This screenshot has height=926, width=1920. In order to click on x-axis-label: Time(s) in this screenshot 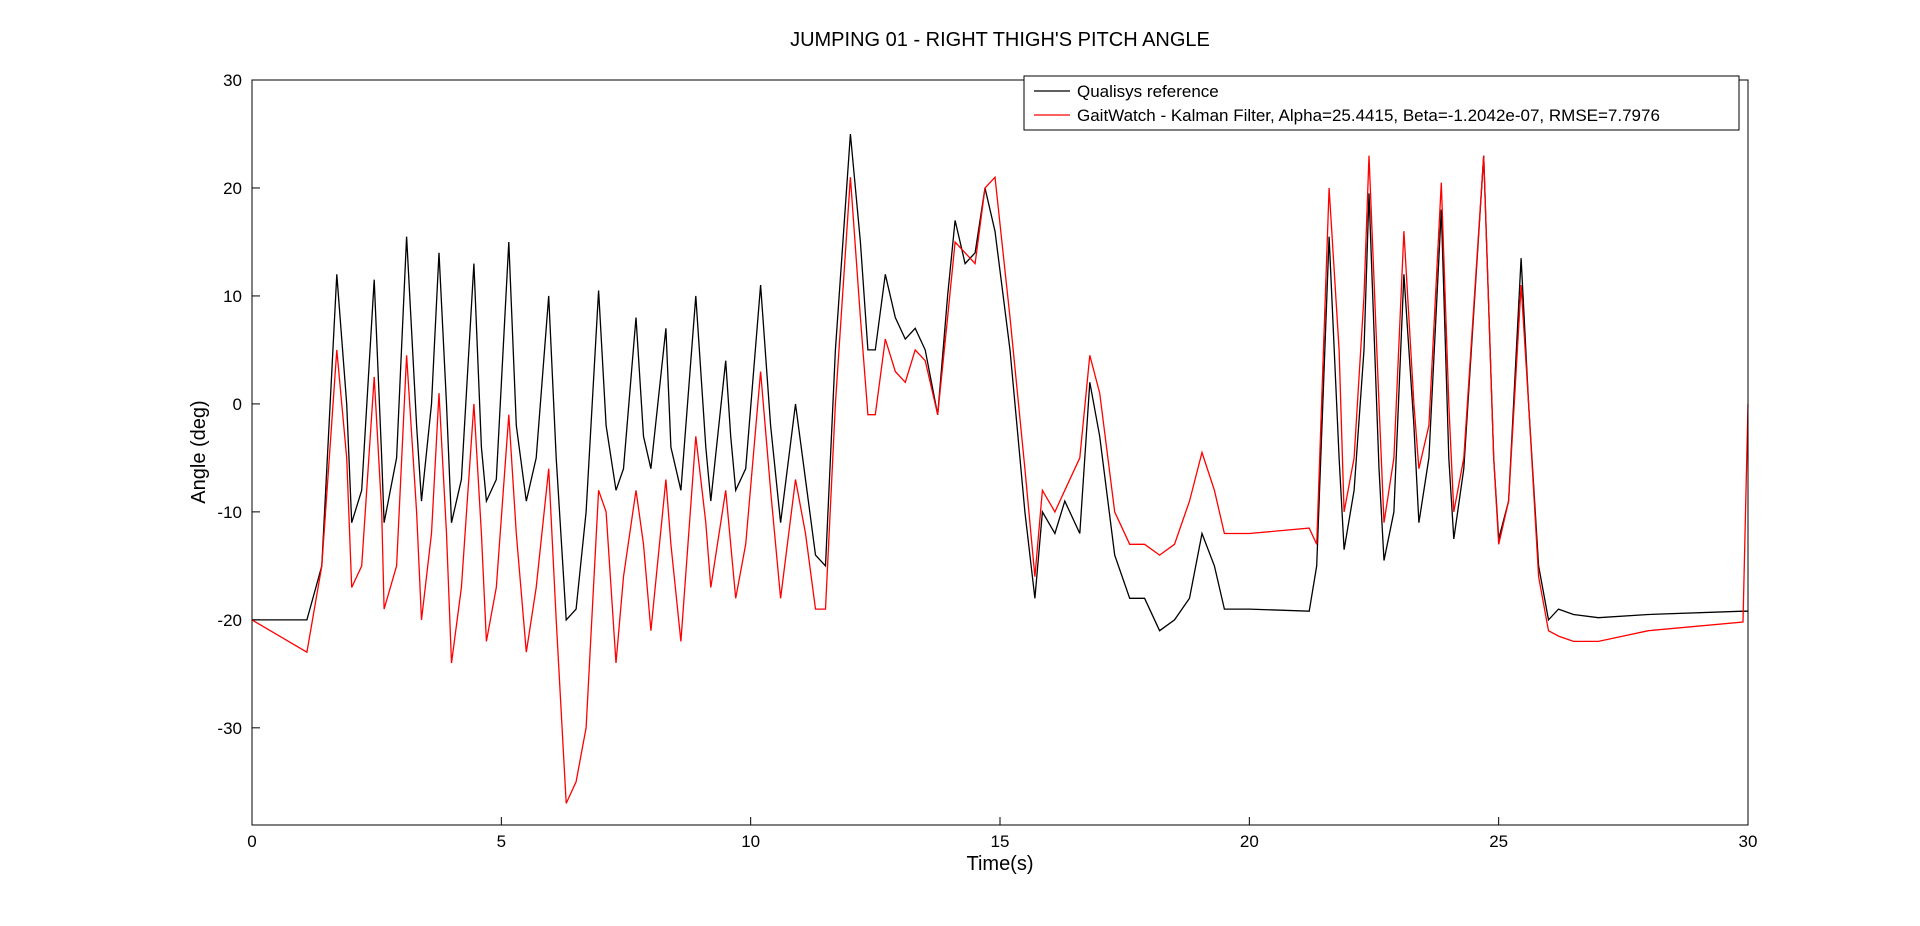, I will do `click(999, 864)`.